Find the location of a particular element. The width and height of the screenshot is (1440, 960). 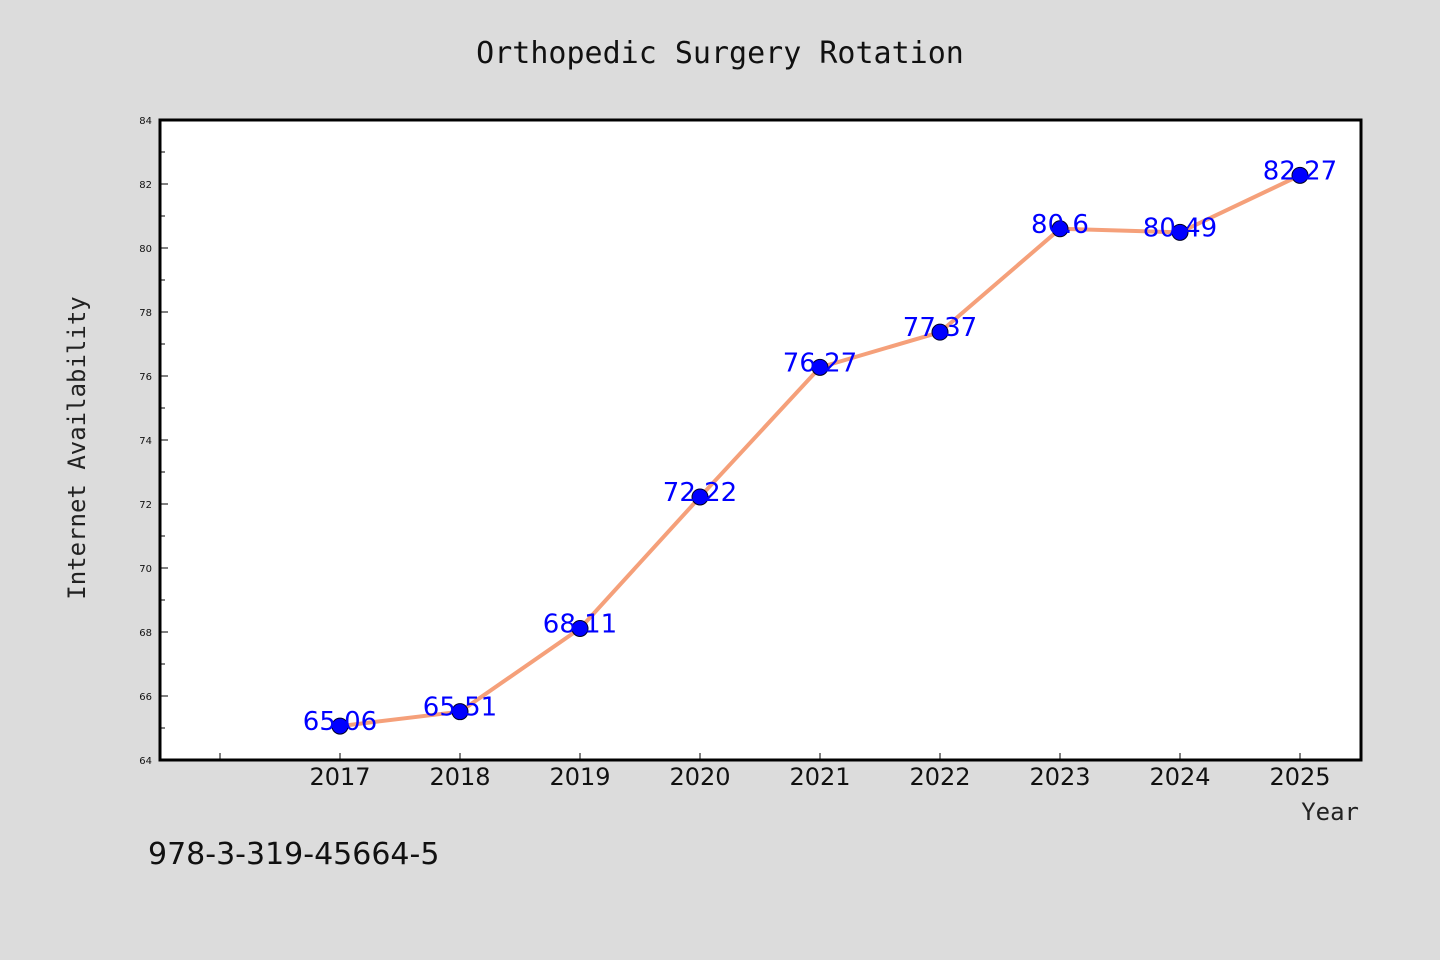

x-axis-label: Year is located at coordinates (1330, 812).